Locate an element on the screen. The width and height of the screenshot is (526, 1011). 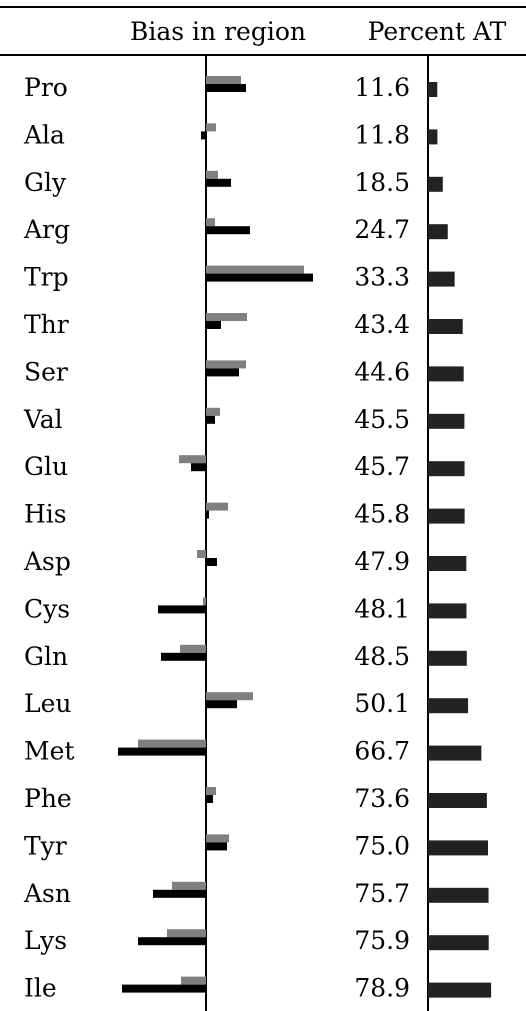
percent-label-met: 66.7 is located at coordinates (382, 751).